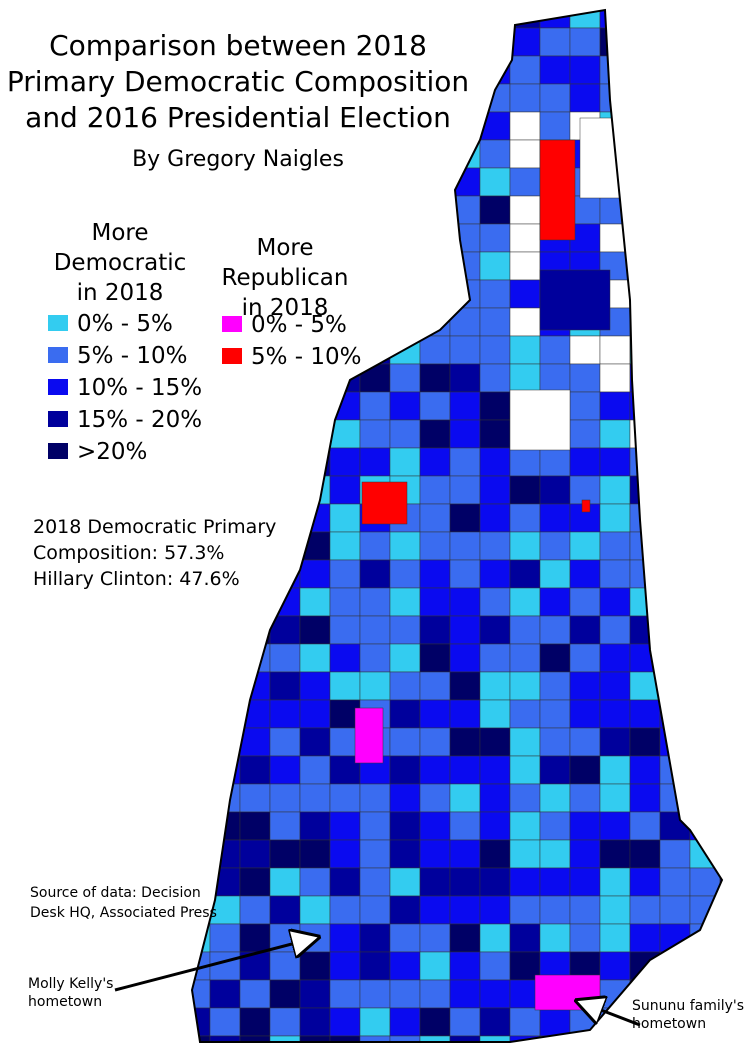  I want to click on title: and 2016 Presidential Election, so click(238, 117).